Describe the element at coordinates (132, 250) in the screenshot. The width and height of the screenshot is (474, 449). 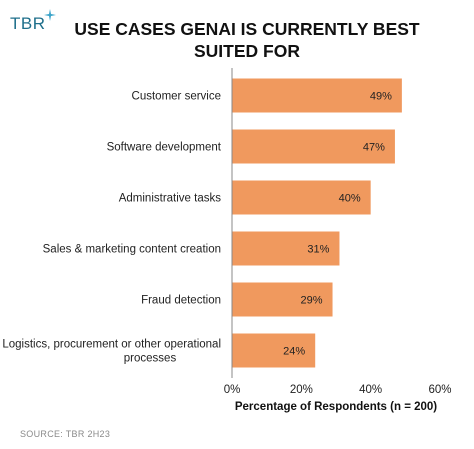
I see `category-label: Sales & marketing content creation` at that location.